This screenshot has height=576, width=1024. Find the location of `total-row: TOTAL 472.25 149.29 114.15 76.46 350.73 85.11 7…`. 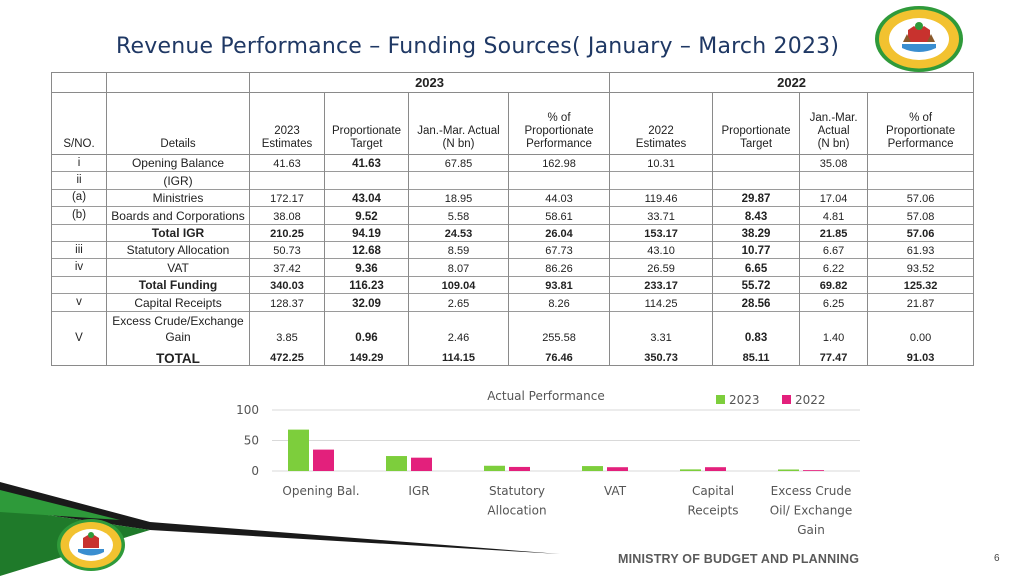

total-row: TOTAL 472.25 149.29 114.15 76.46 350.73 85.11 7… is located at coordinates (513, 355).